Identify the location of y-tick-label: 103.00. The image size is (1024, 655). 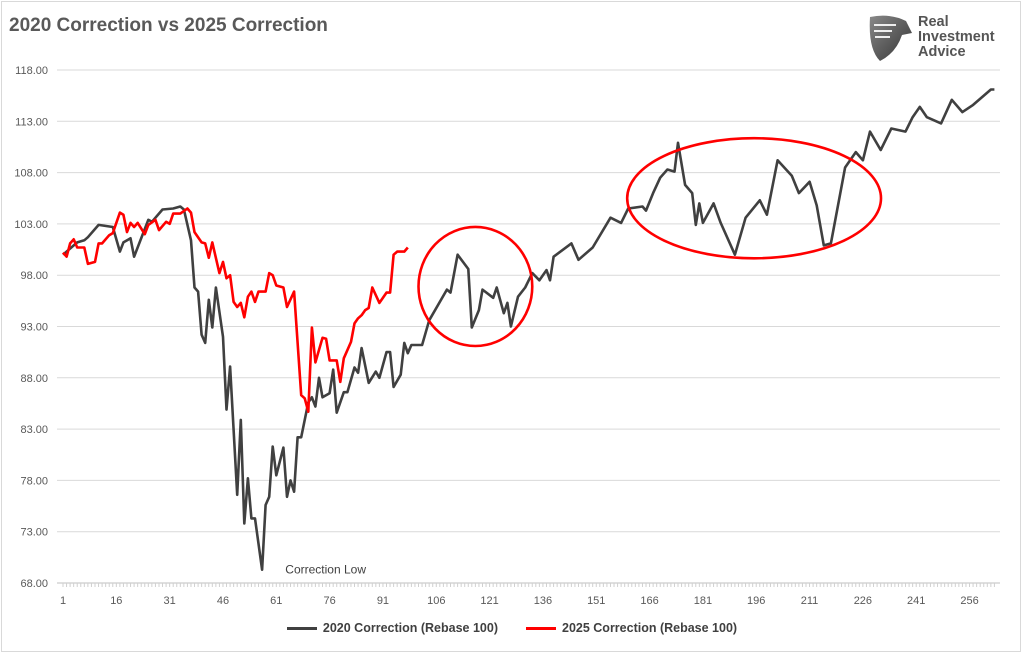
(31, 225).